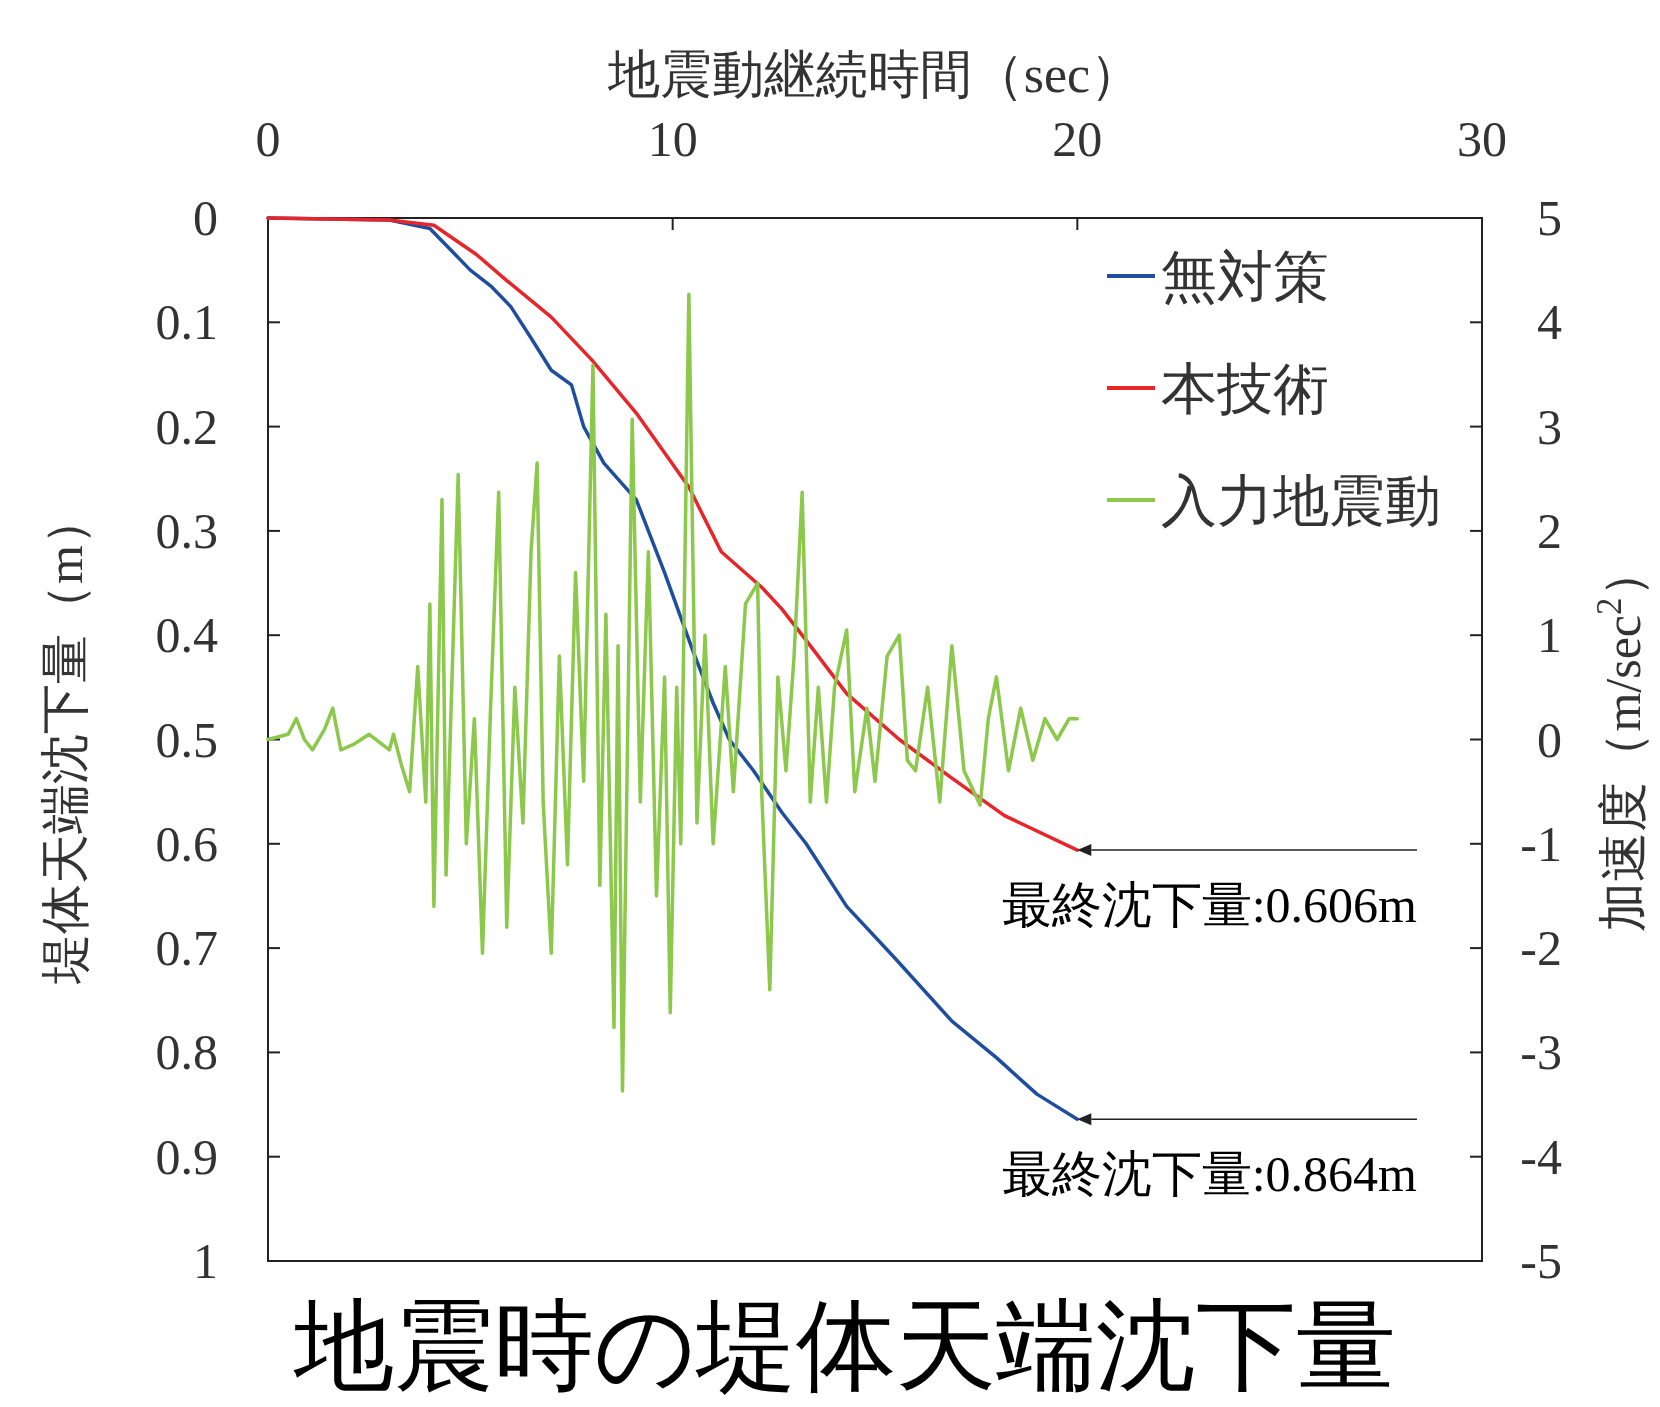  Describe the element at coordinates (186, 635) in the screenshot. I see `y-tick-label: 0.4` at that location.